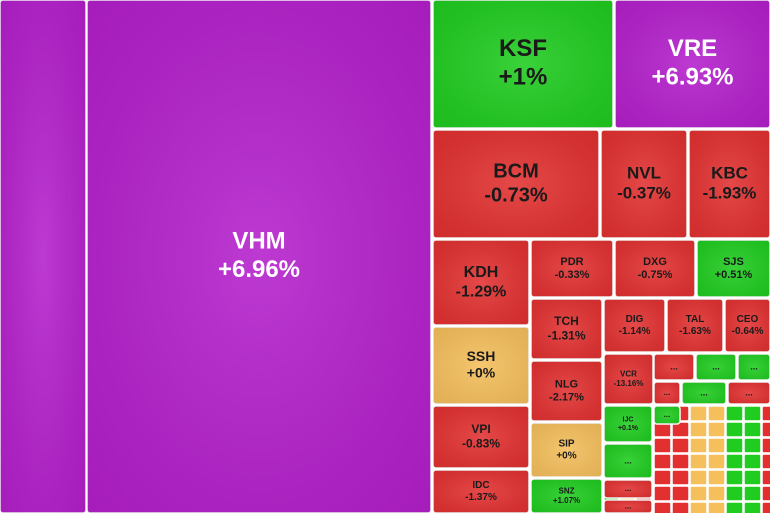 This screenshot has height=513, width=770. Describe the element at coordinates (748, 319) in the screenshot. I see `ticker: CEO` at that location.